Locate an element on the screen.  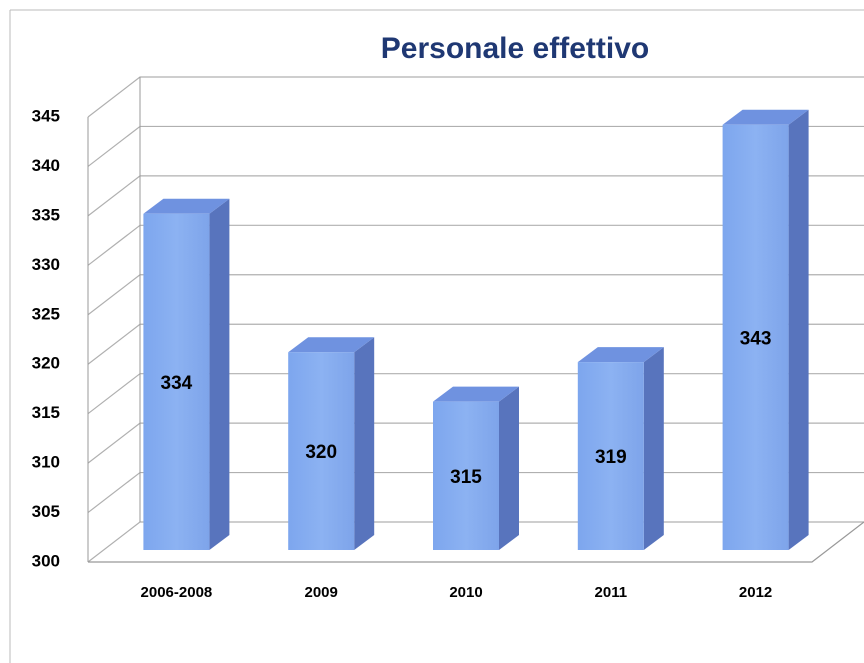
x-tick-label: 2009 is located at coordinates (321, 592).